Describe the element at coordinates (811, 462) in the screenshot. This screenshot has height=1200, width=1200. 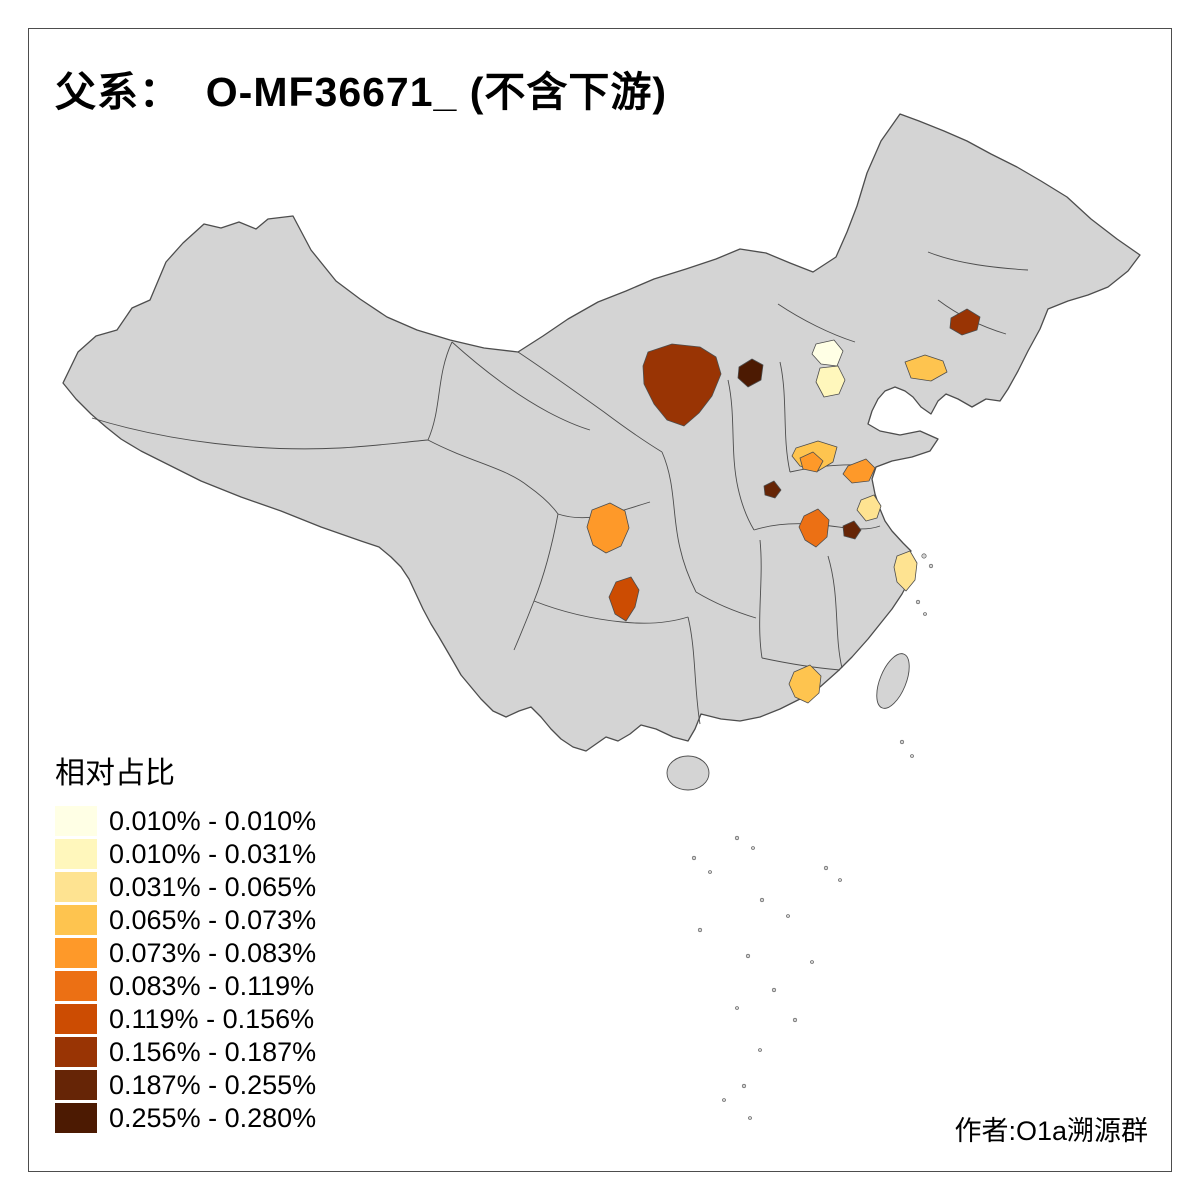
I see `region-henan-north-inner` at that location.